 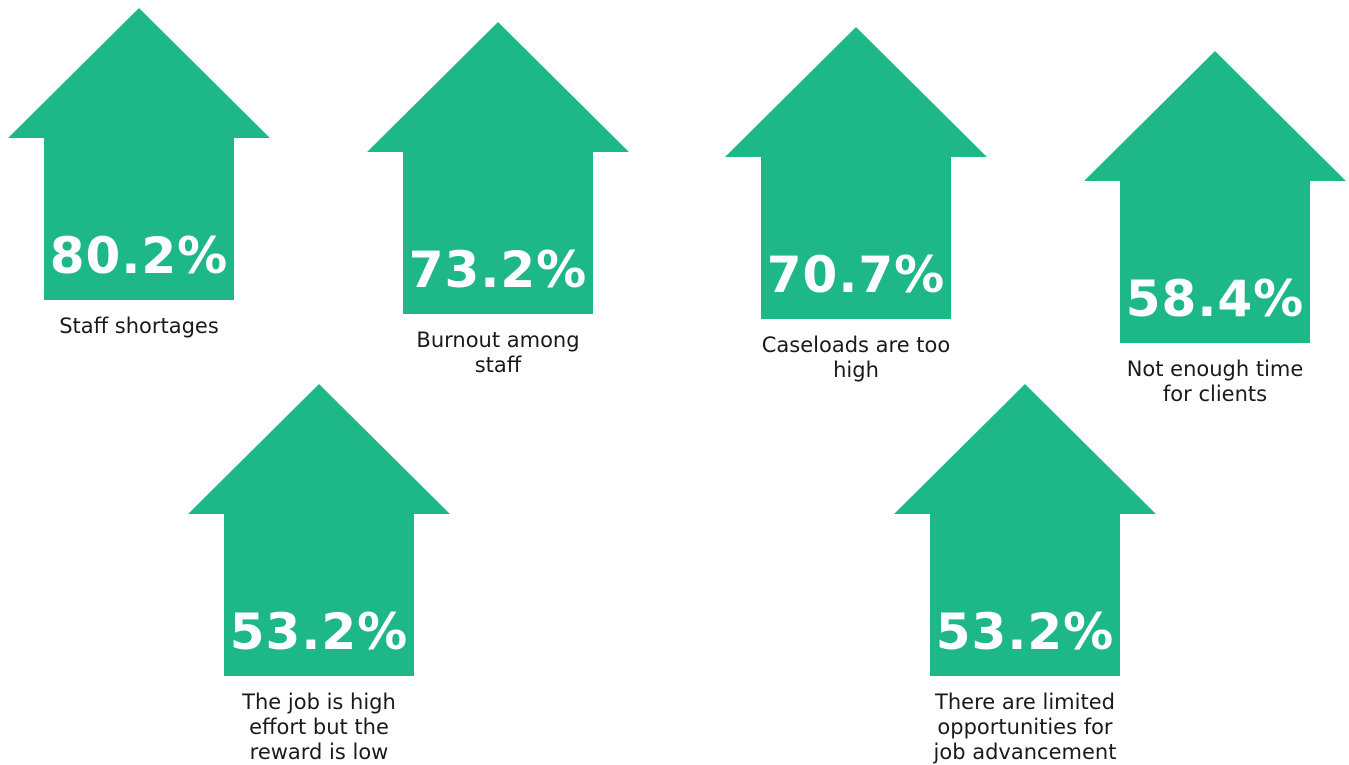 What do you see at coordinates (498, 352) in the screenshot?
I see `category-label: Burnout among staff` at bounding box center [498, 352].